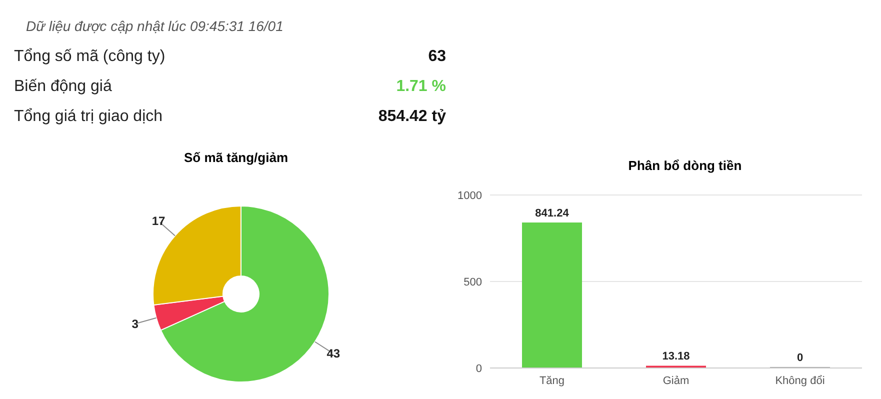 The image size is (881, 399). What do you see at coordinates (800, 358) in the screenshot?
I see `data-label: 0` at bounding box center [800, 358].